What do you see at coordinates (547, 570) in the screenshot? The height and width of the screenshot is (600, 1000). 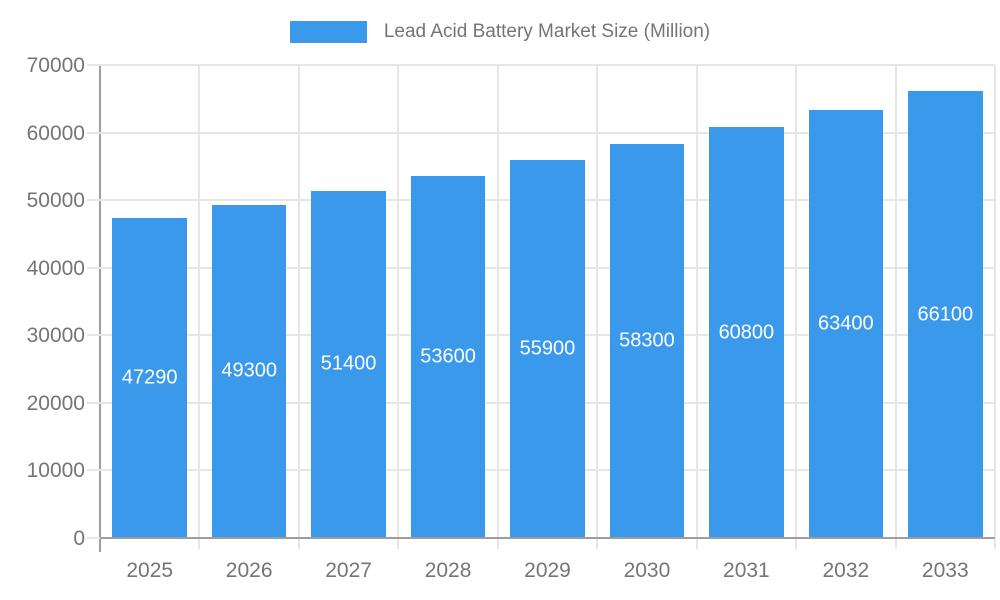 I see `x-tick-label: 2029` at bounding box center [547, 570].